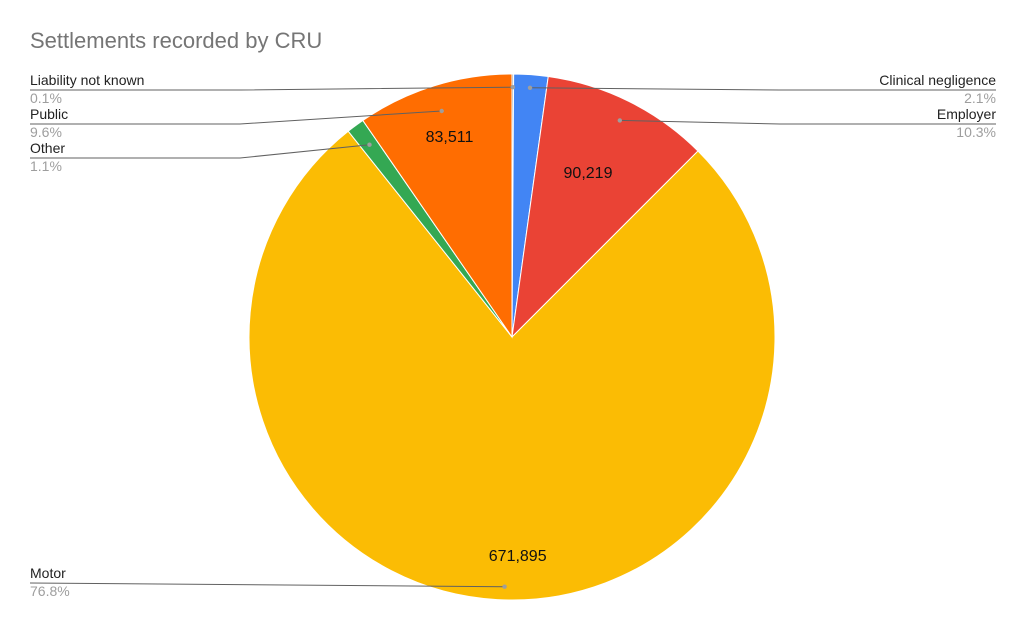 Image resolution: width=1023 pixels, height=628 pixels. I want to click on slice-percent-label: 0.1%, so click(46, 98).